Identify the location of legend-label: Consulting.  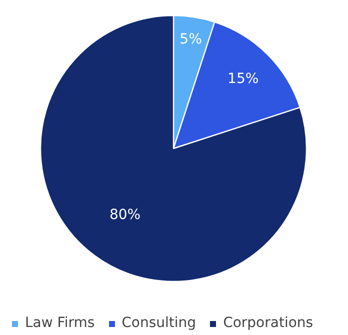
(159, 323).